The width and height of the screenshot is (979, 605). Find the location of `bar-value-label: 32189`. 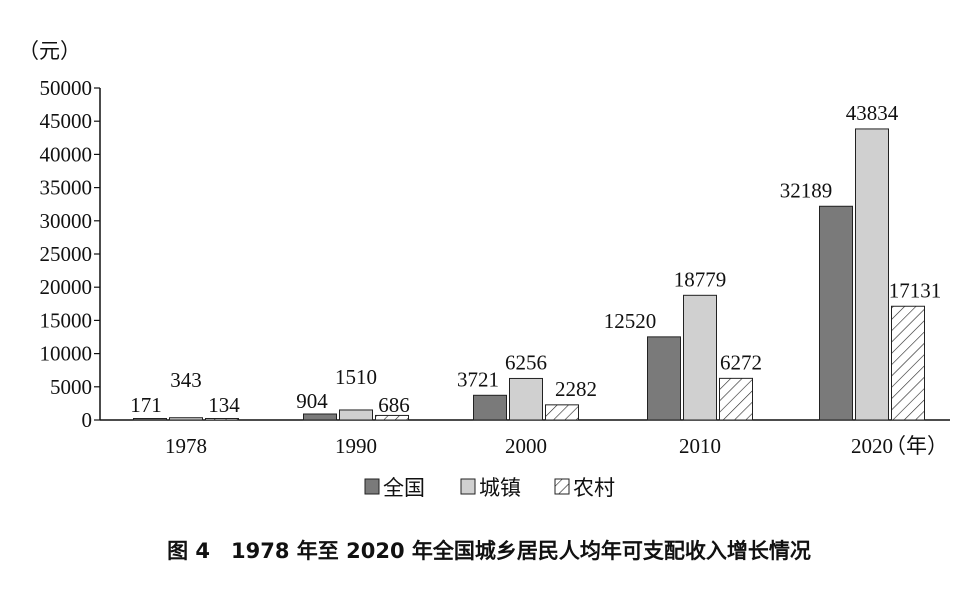

bar-value-label: 32189 is located at coordinates (806, 190).